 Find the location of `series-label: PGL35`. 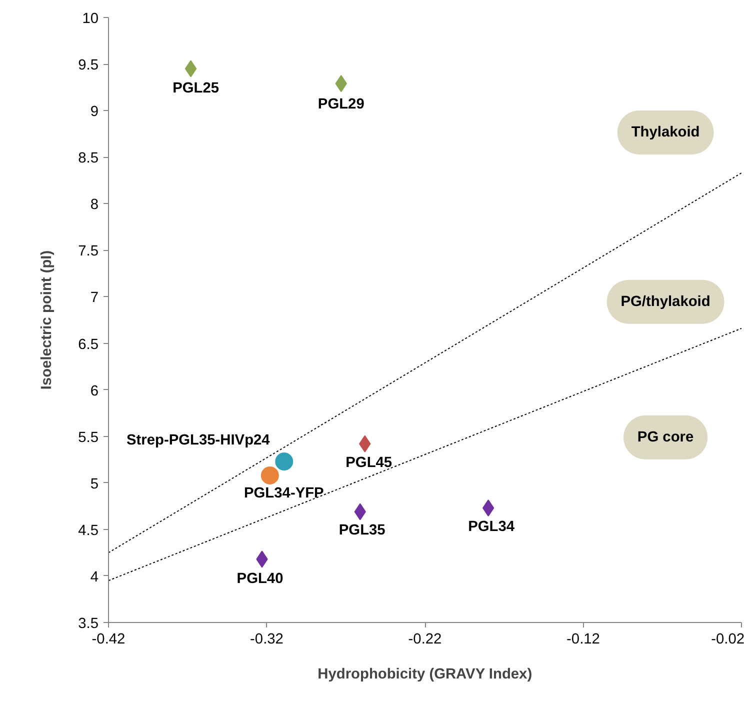

series-label: PGL35 is located at coordinates (362, 530).